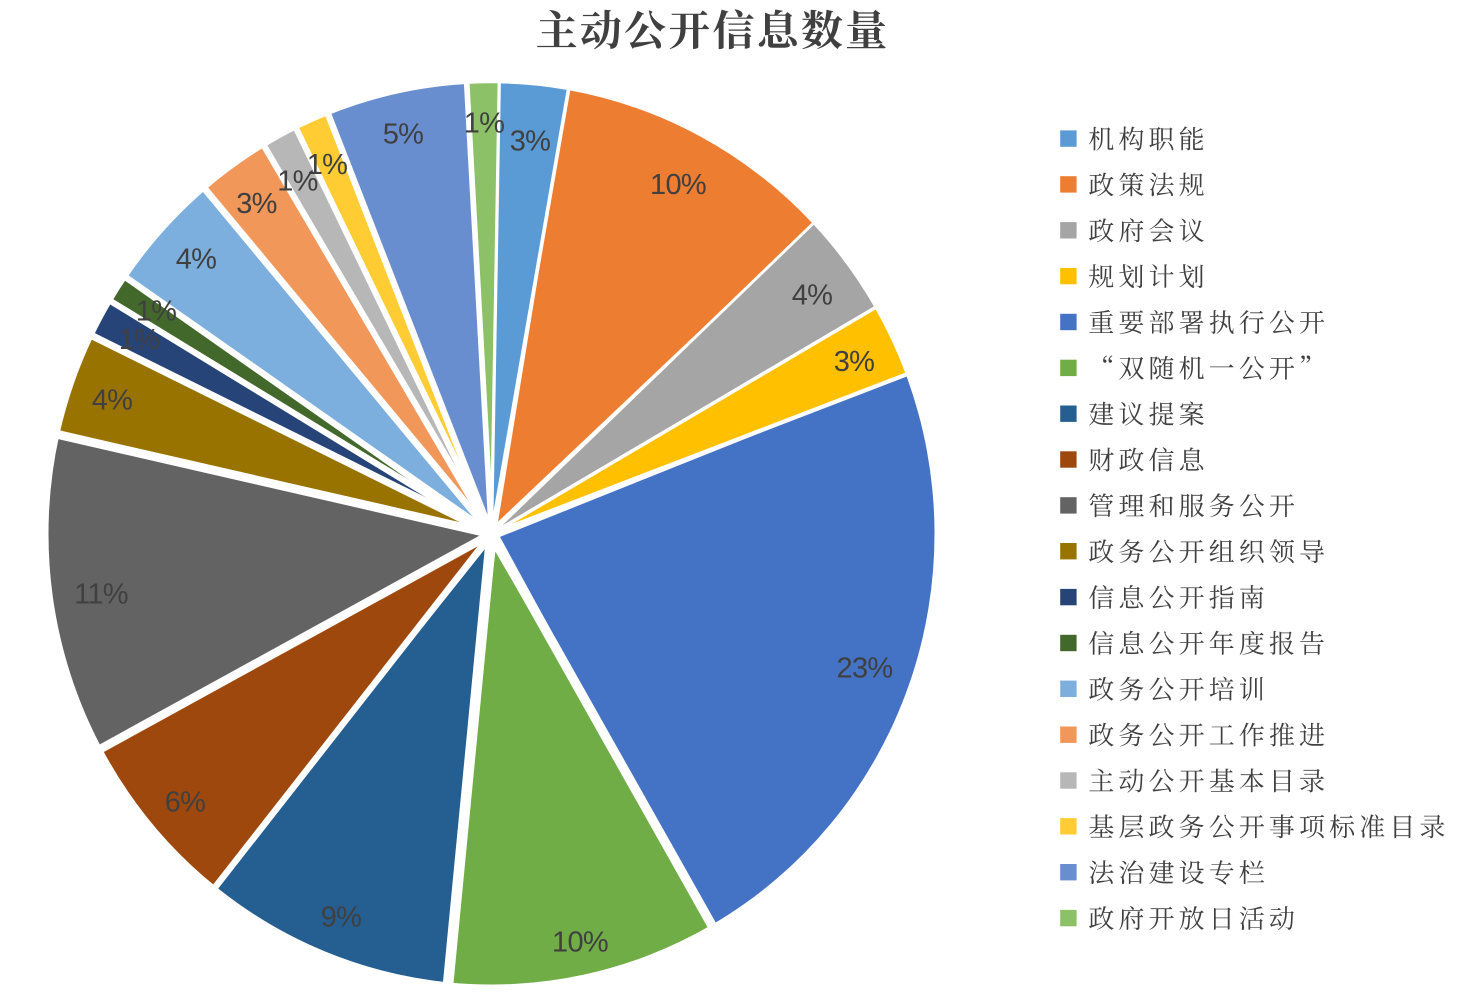 The height and width of the screenshot is (1005, 1459). What do you see at coordinates (403, 134) in the screenshot?
I see `svg-text: 5%` at bounding box center [403, 134].